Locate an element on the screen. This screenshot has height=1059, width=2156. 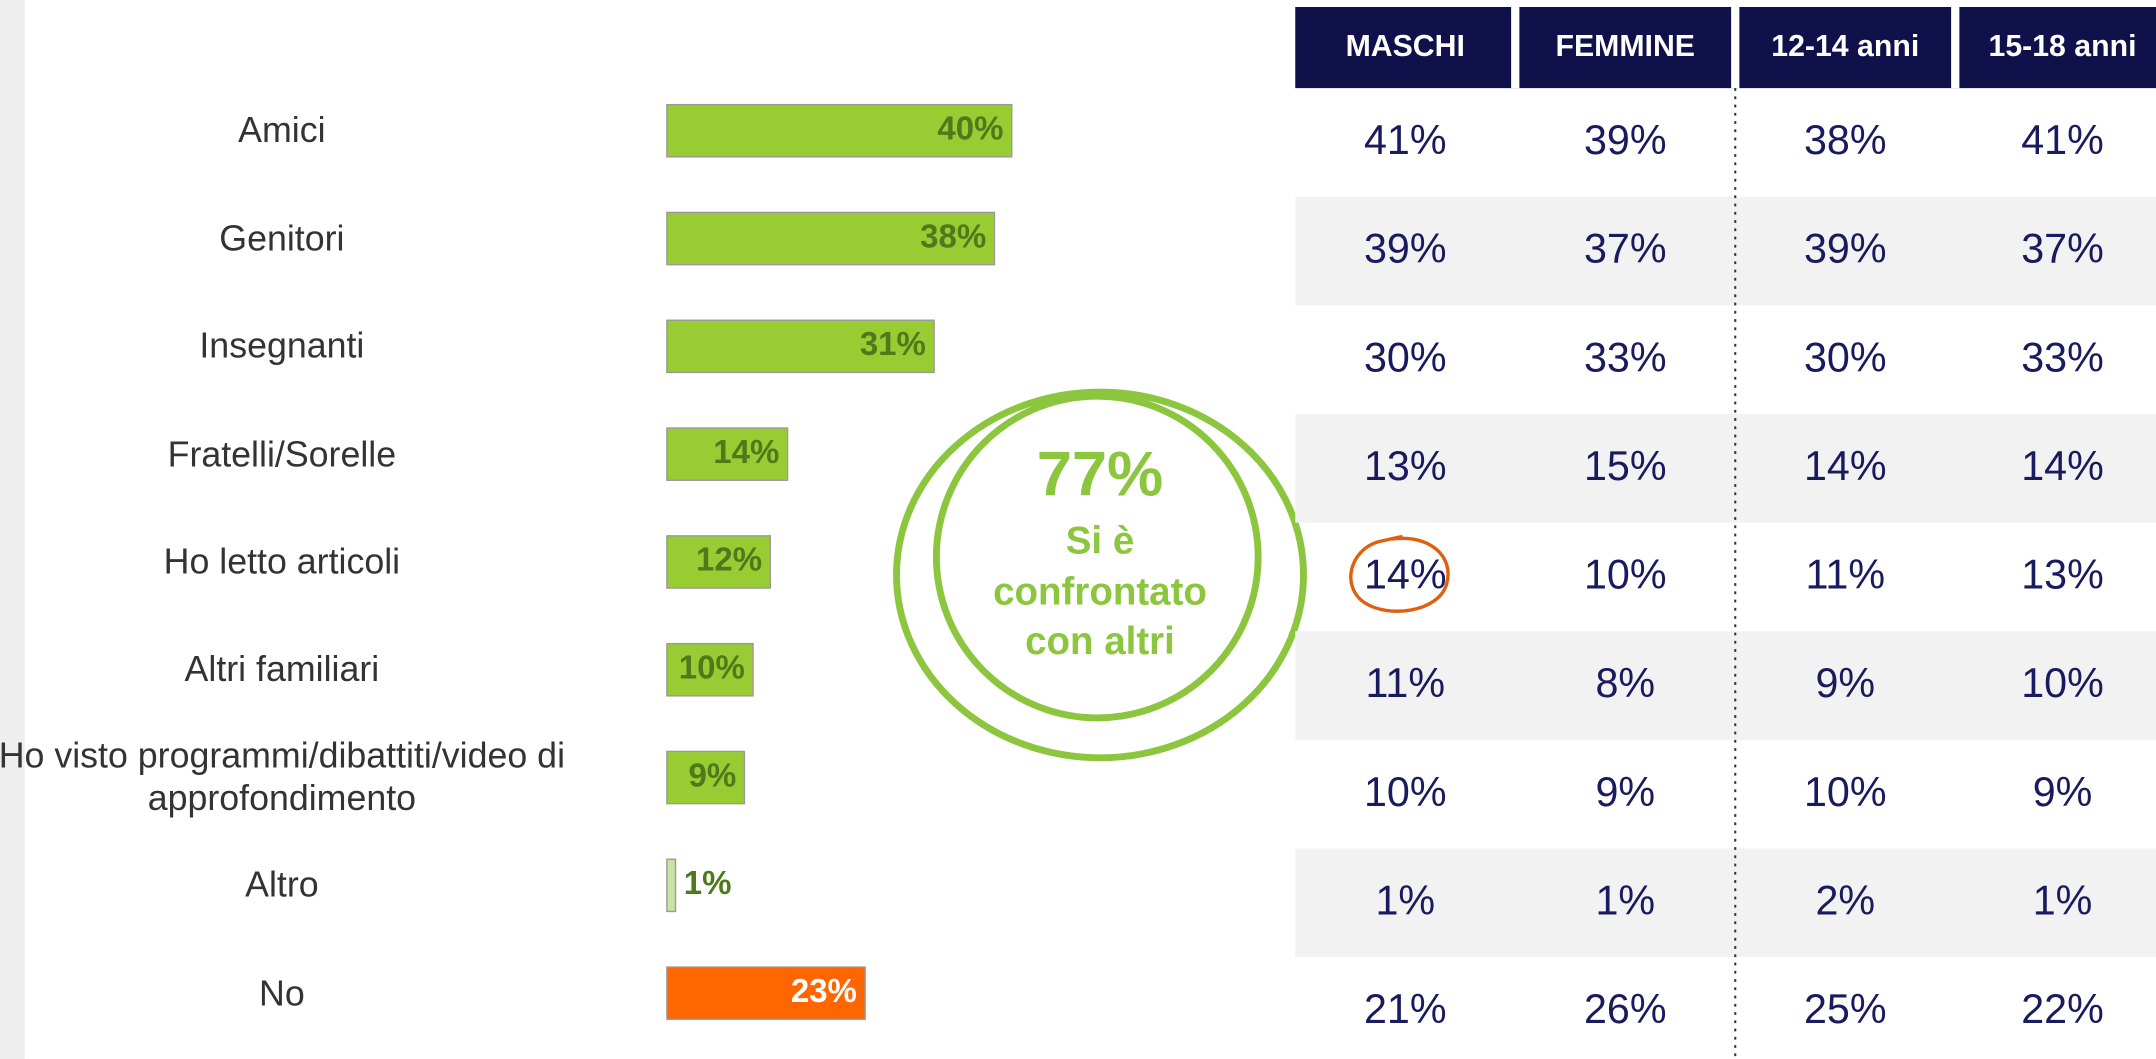
category-label: Amici is located at coordinates (282, 130).